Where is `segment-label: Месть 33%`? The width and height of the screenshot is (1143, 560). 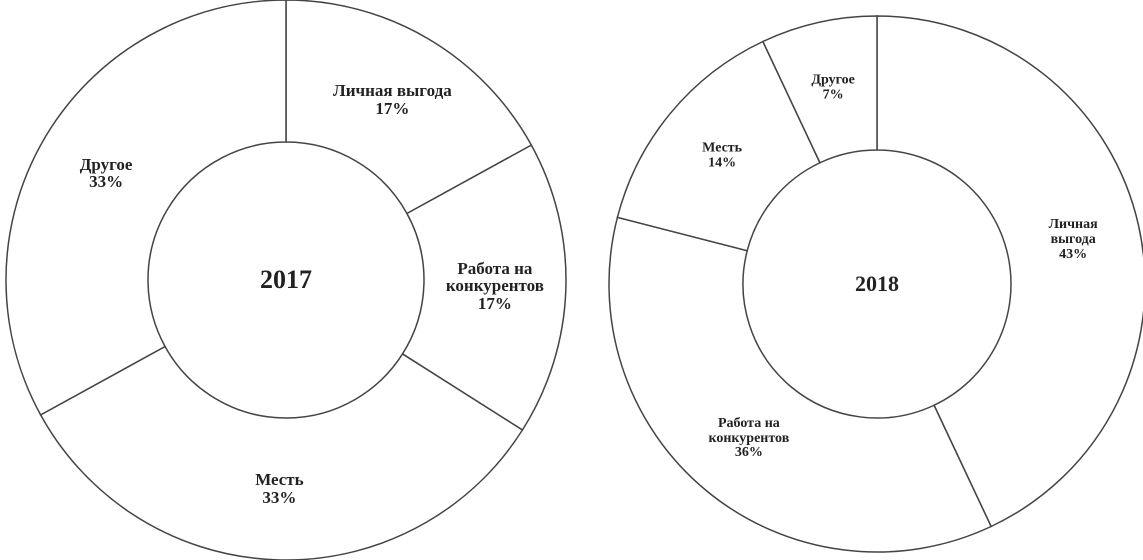
segment-label: Месть 33% is located at coordinates (279, 489).